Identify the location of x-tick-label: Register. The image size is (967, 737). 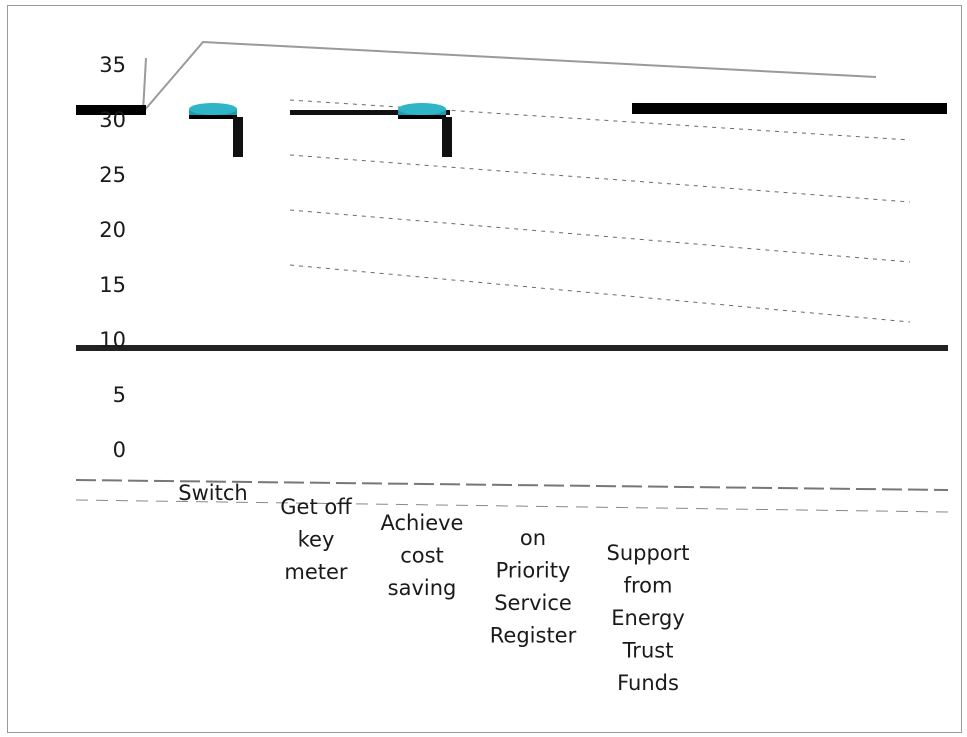
(533, 636).